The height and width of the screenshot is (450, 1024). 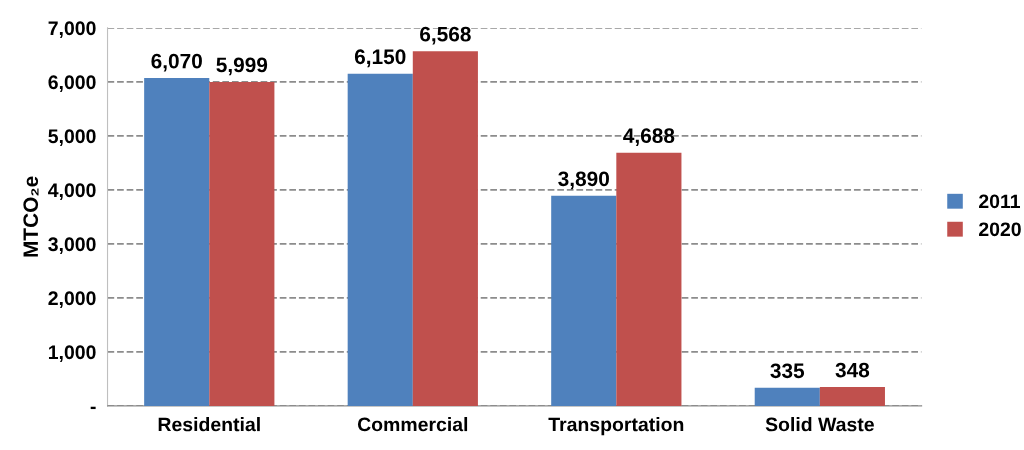 What do you see at coordinates (72, 191) in the screenshot?
I see `y-tick-label: 4,000` at bounding box center [72, 191].